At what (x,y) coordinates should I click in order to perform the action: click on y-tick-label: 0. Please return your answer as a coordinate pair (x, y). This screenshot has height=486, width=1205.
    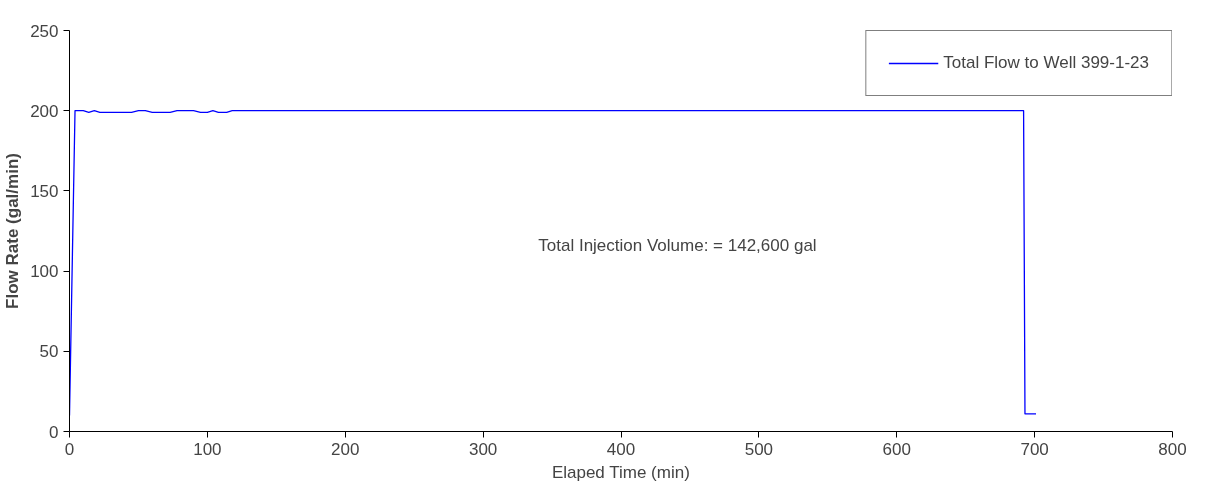
    Looking at the image, I should click on (54, 432).